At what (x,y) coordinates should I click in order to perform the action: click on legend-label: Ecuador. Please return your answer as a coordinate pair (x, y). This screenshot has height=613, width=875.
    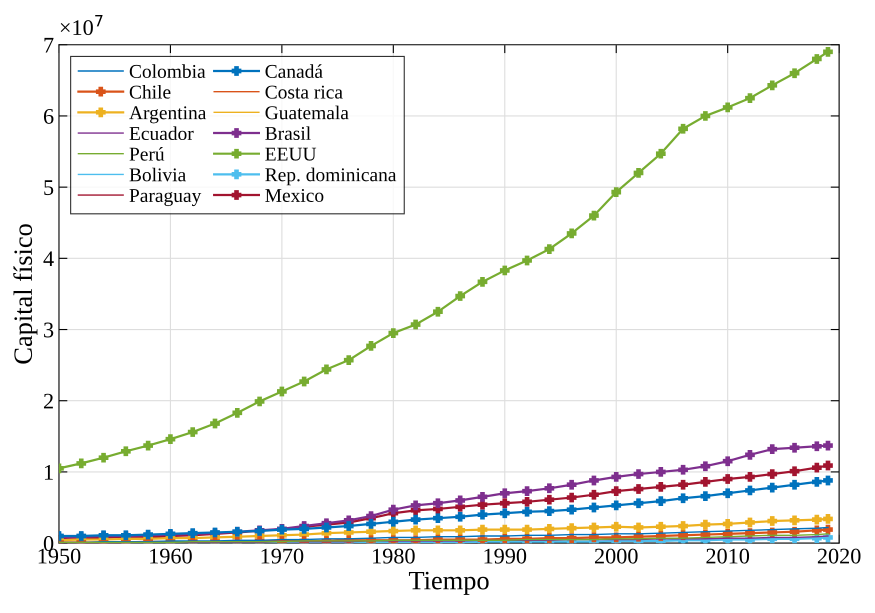
    Looking at the image, I should click on (162, 133).